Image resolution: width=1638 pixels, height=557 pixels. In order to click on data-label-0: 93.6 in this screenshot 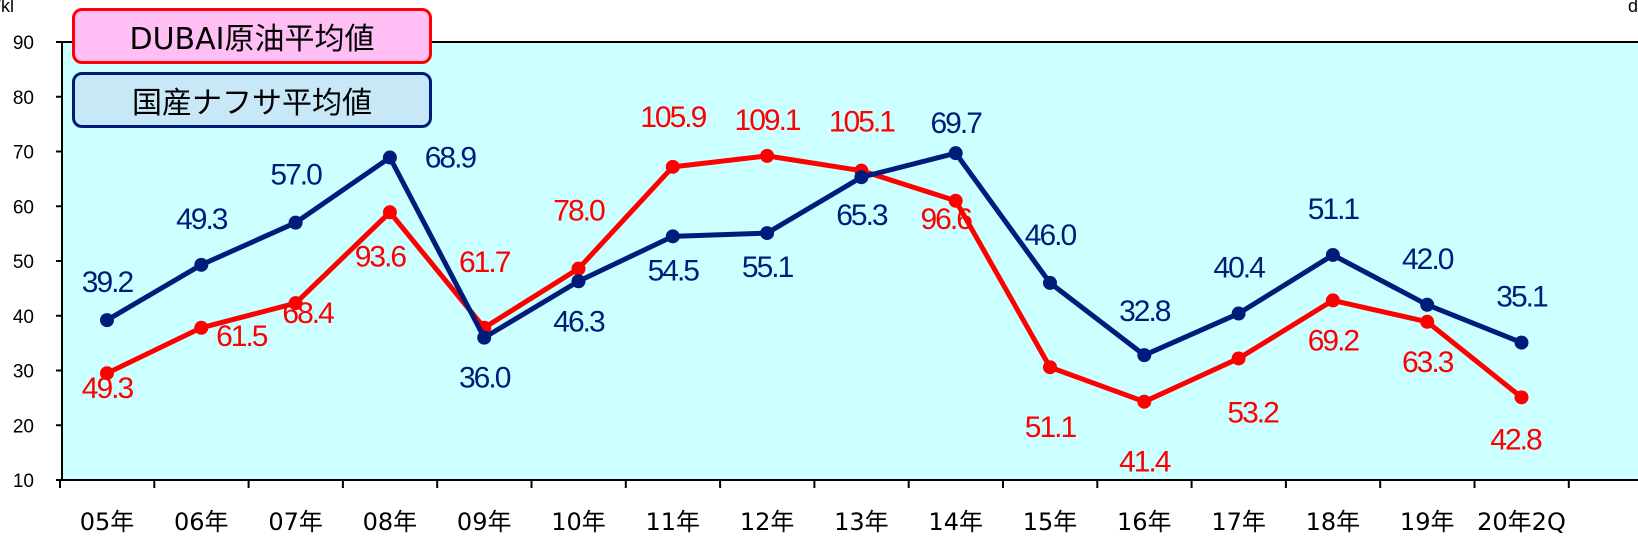, I will do `click(381, 256)`.